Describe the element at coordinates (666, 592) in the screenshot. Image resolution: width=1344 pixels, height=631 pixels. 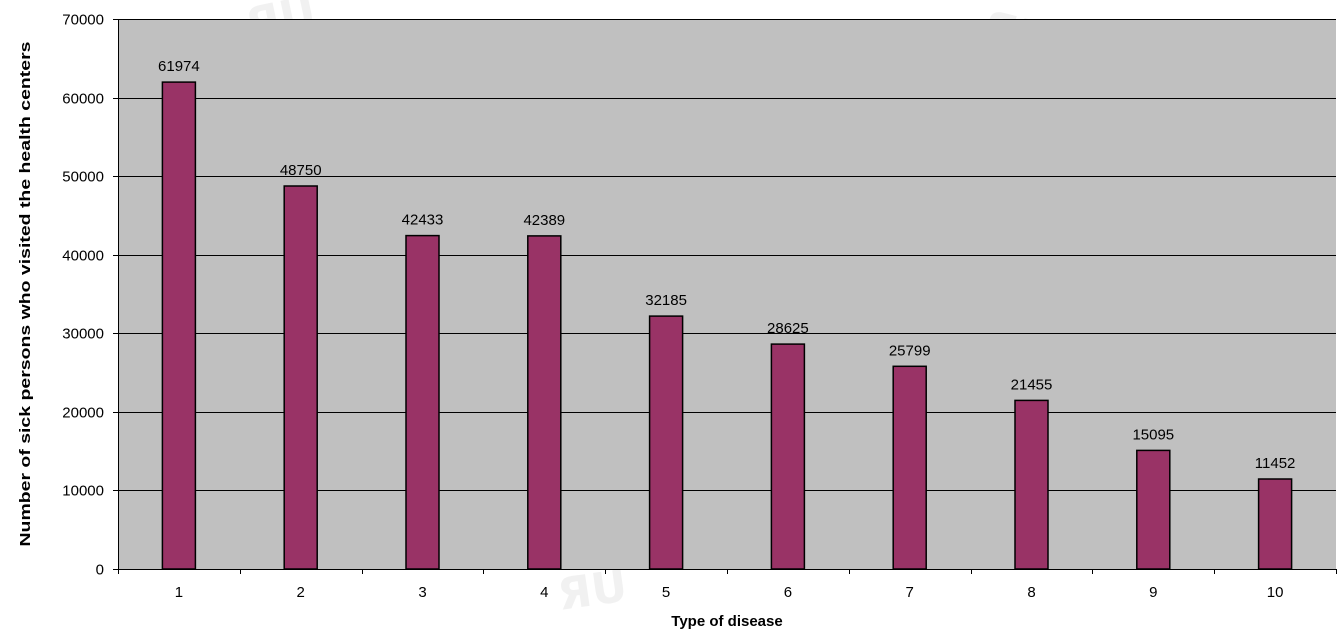
I see `x-tick-label: 5` at that location.